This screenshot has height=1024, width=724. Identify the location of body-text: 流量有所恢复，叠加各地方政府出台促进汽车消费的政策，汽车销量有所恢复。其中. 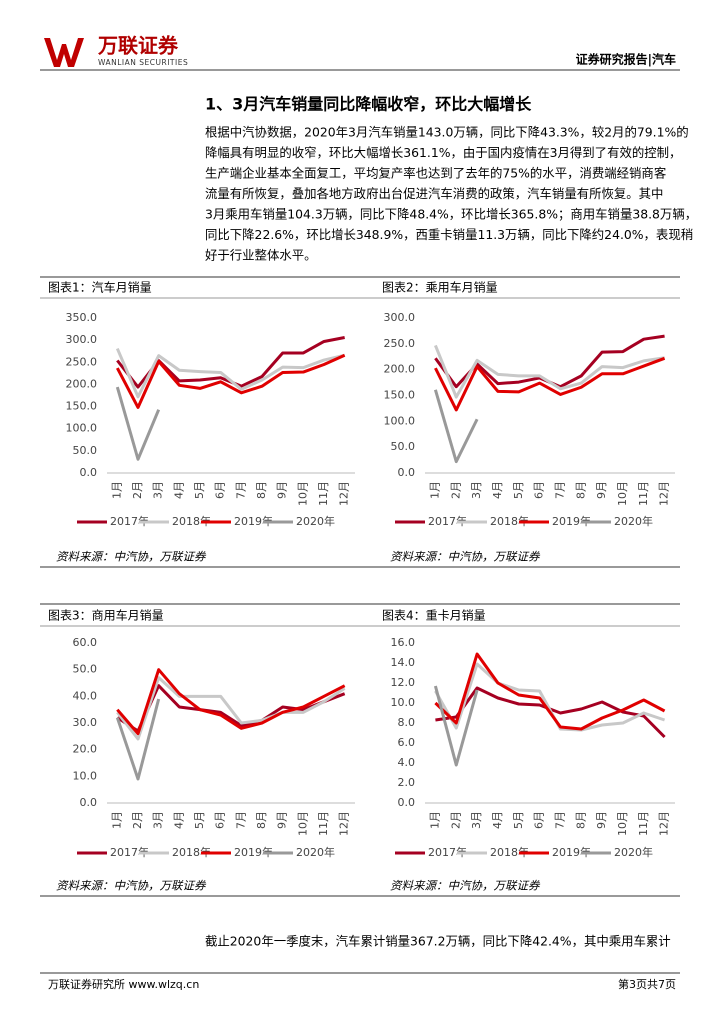
(434, 193).